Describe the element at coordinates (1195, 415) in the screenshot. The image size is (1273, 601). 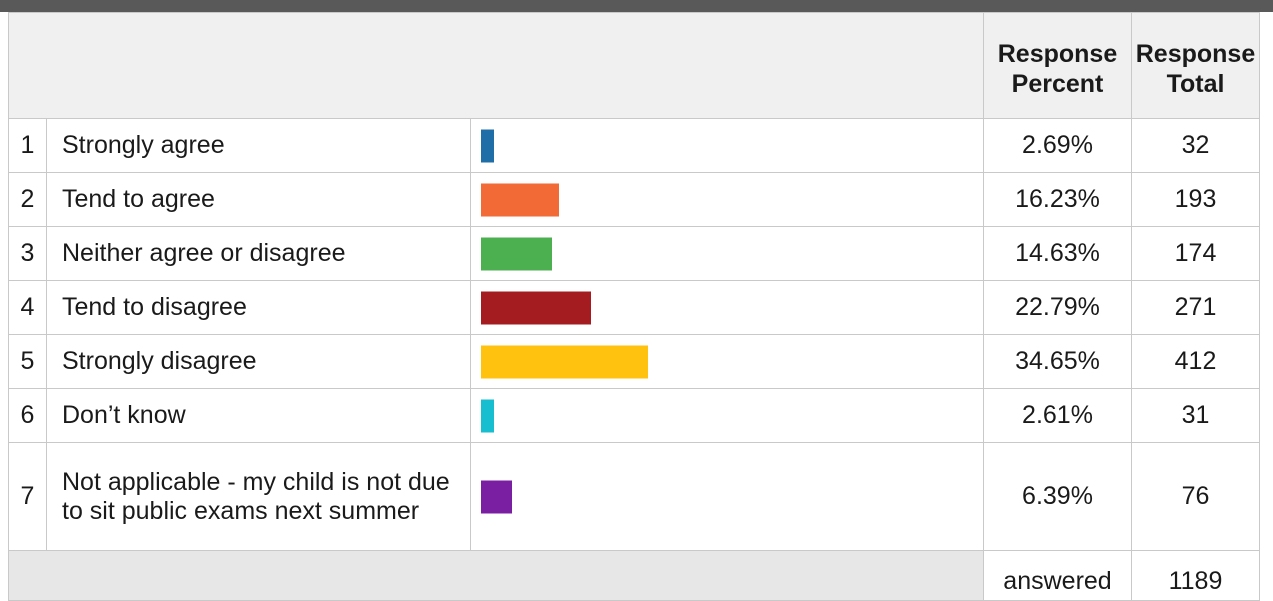
I see `response-total-value: 31` at that location.